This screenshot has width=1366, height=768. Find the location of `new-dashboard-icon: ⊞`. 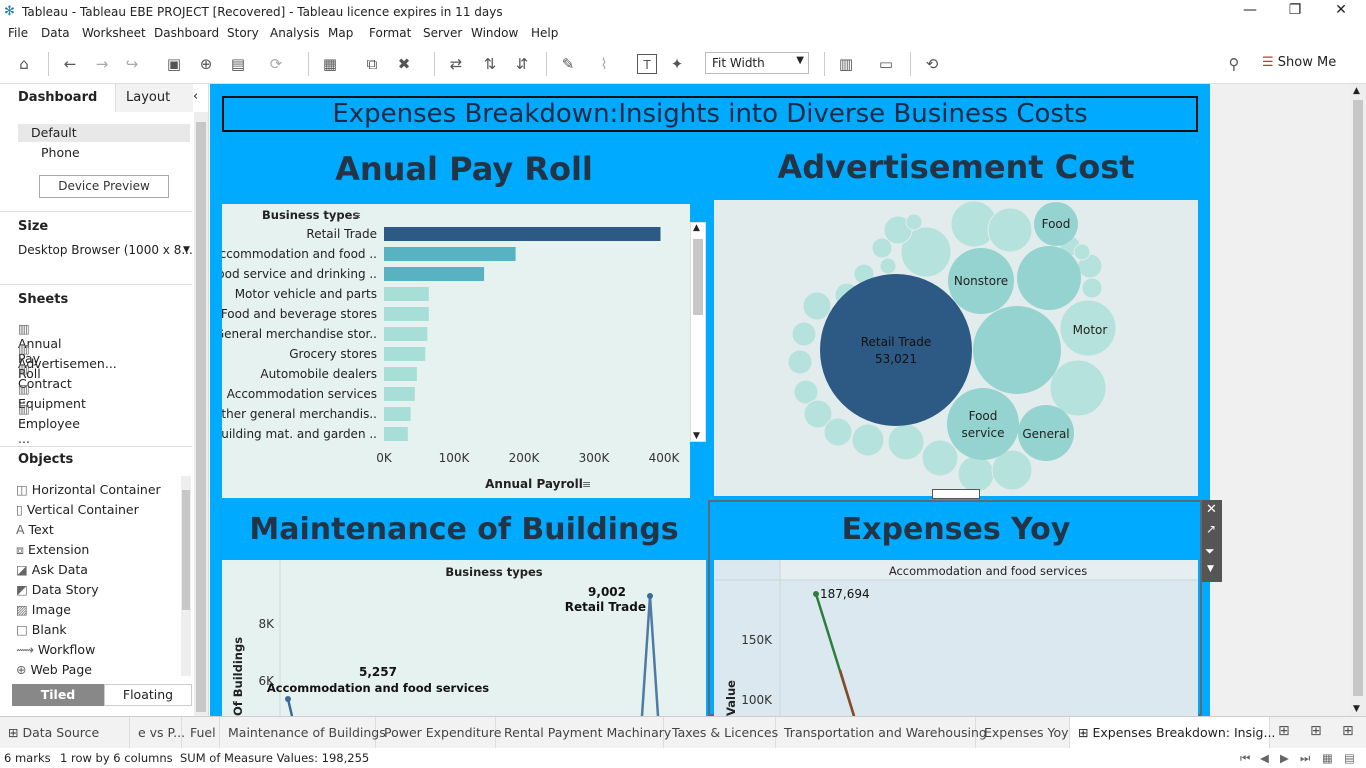

new-dashboard-icon: ⊞ is located at coordinates (1316, 731).